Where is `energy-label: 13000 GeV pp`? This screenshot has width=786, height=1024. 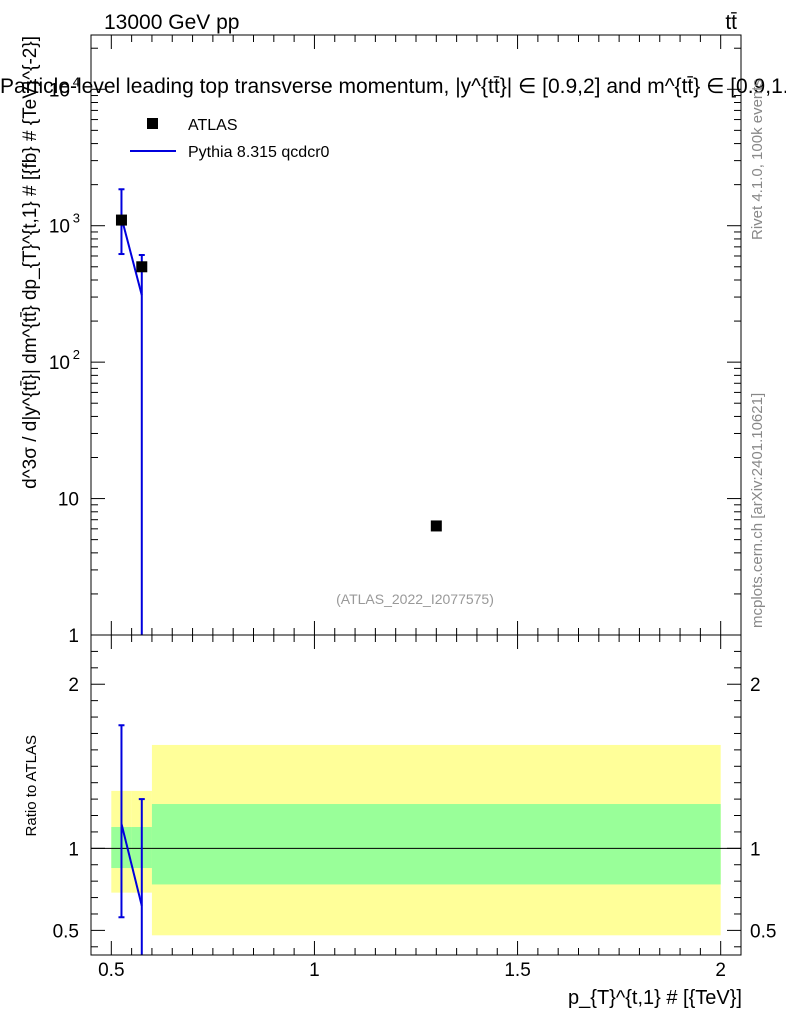 energy-label: 13000 GeV pp is located at coordinates (171, 22).